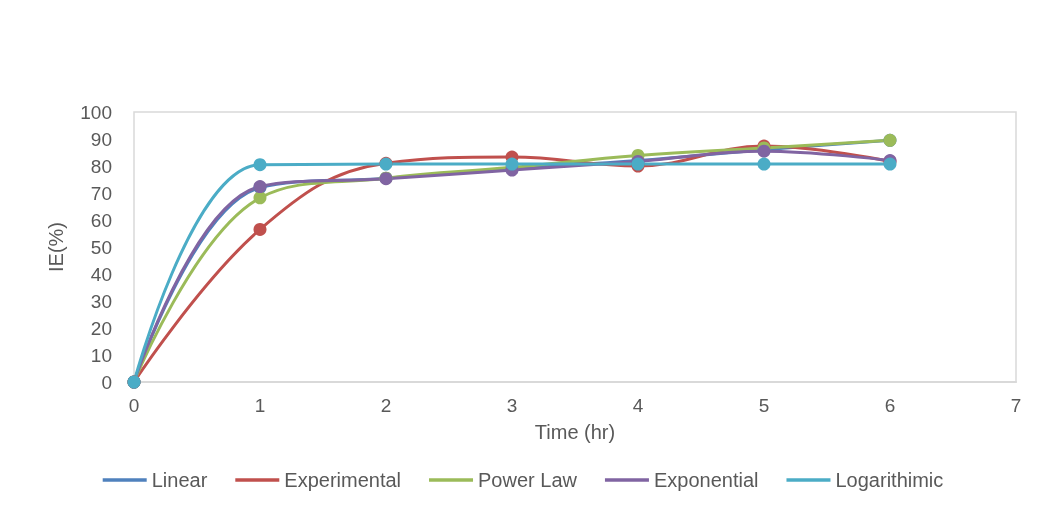  What do you see at coordinates (889, 480) in the screenshot?
I see `legend-label: Logarithimic` at bounding box center [889, 480].